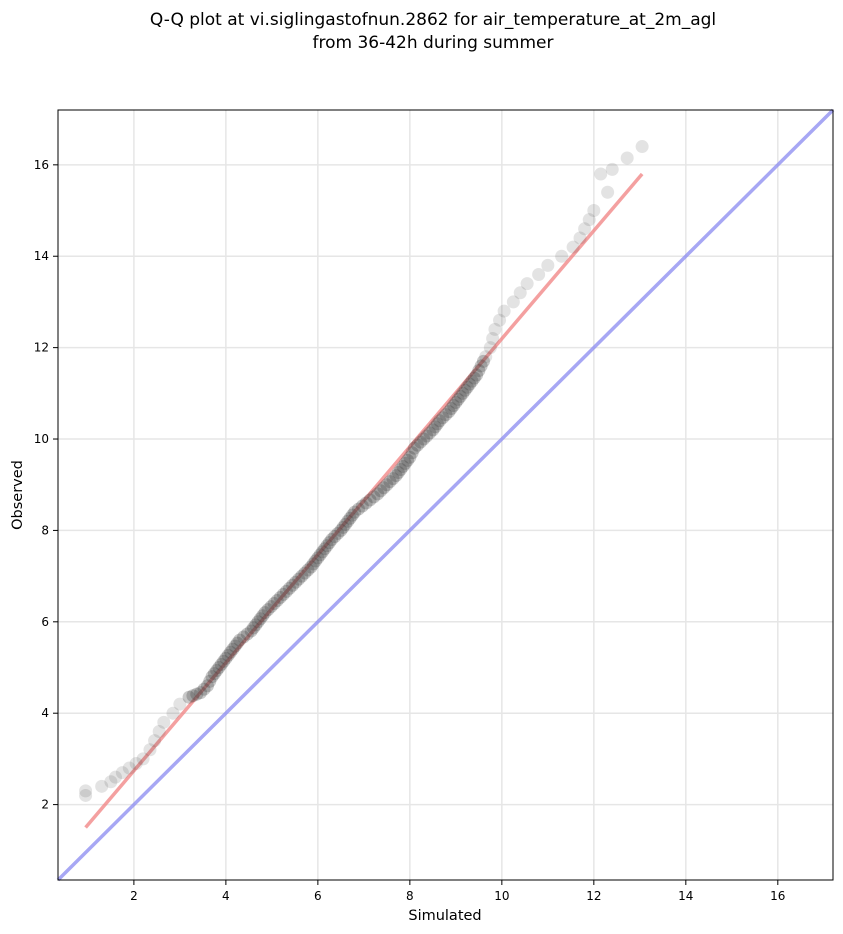 Image resolution: width=843 pixels, height=934 pixels. Describe the element at coordinates (41, 165) in the screenshot. I see `y-tick-label: 16` at that location.